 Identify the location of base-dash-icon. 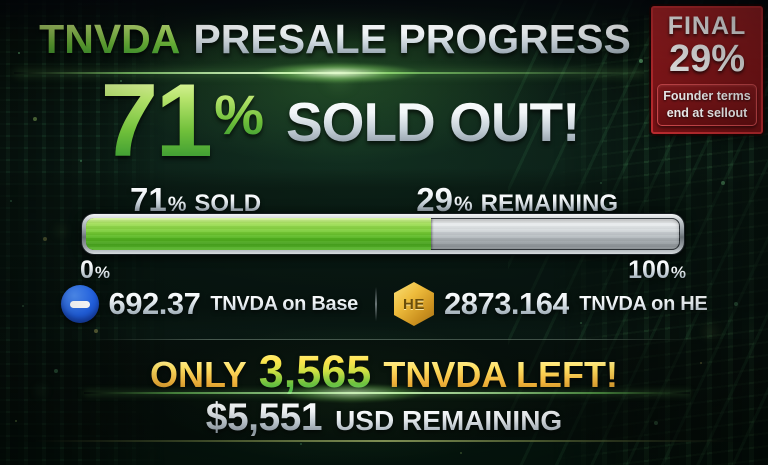
(79, 304).